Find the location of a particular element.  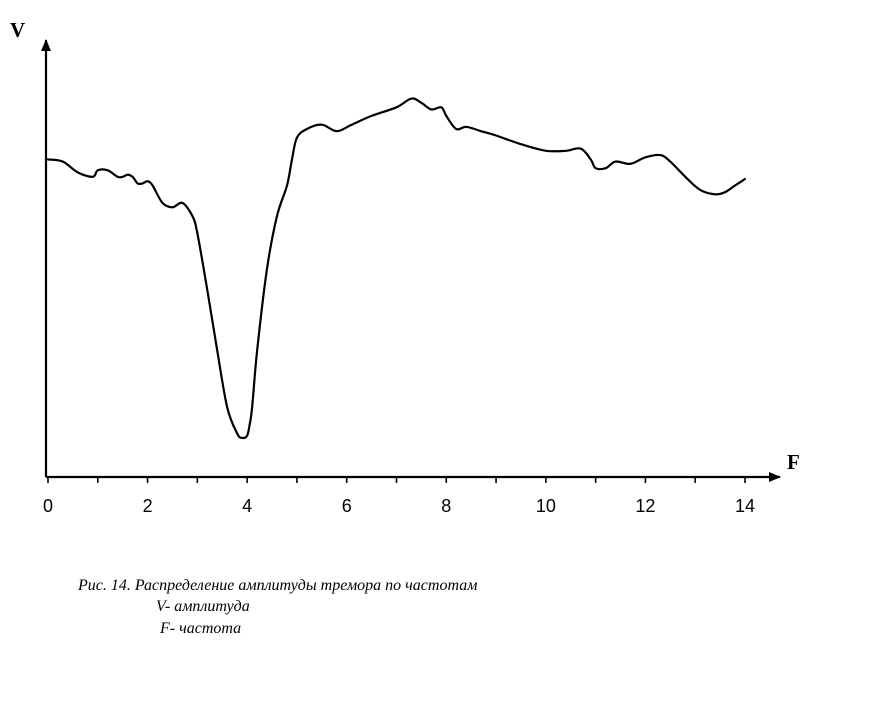

x-tick-label: 10 is located at coordinates (546, 506).